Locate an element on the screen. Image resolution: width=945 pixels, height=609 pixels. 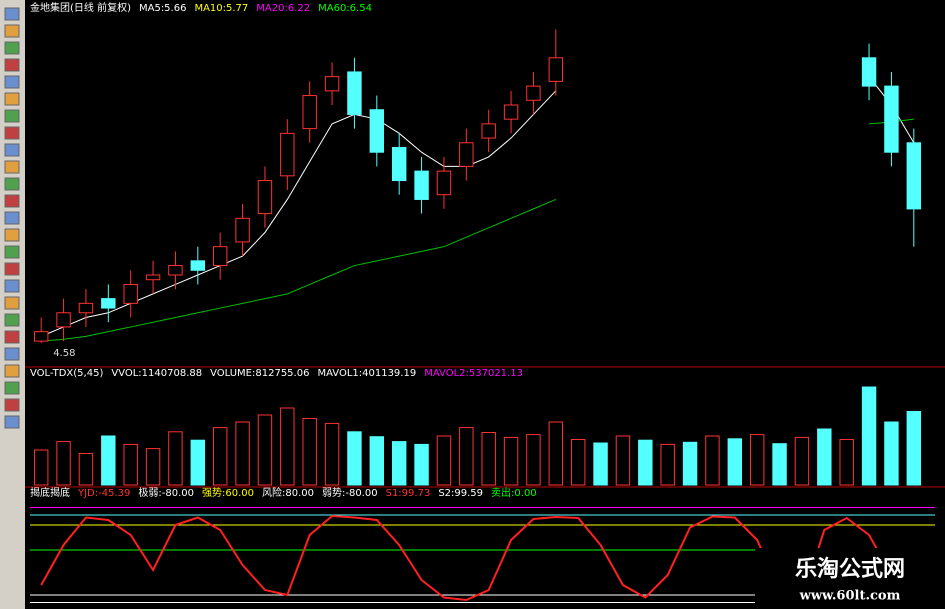
legend-entry: MA5:5.66 is located at coordinates (162, 8).